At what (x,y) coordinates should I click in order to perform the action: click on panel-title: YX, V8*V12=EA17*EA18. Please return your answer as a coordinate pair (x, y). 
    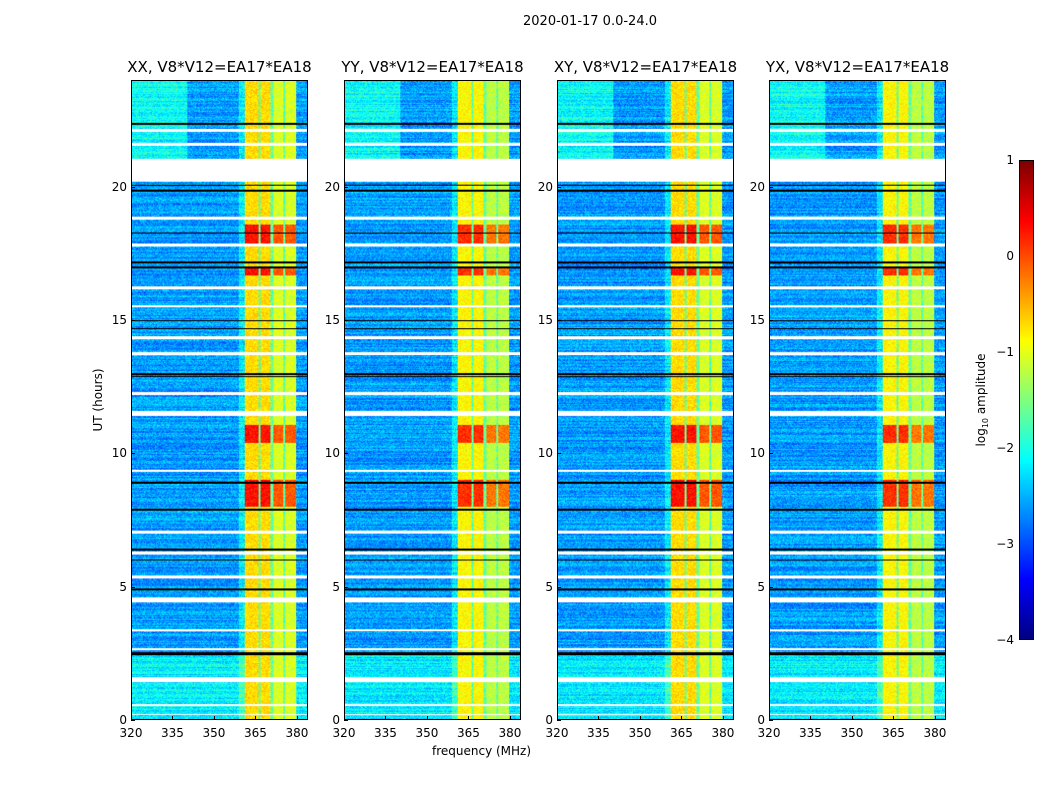
    Looking at the image, I should click on (857, 67).